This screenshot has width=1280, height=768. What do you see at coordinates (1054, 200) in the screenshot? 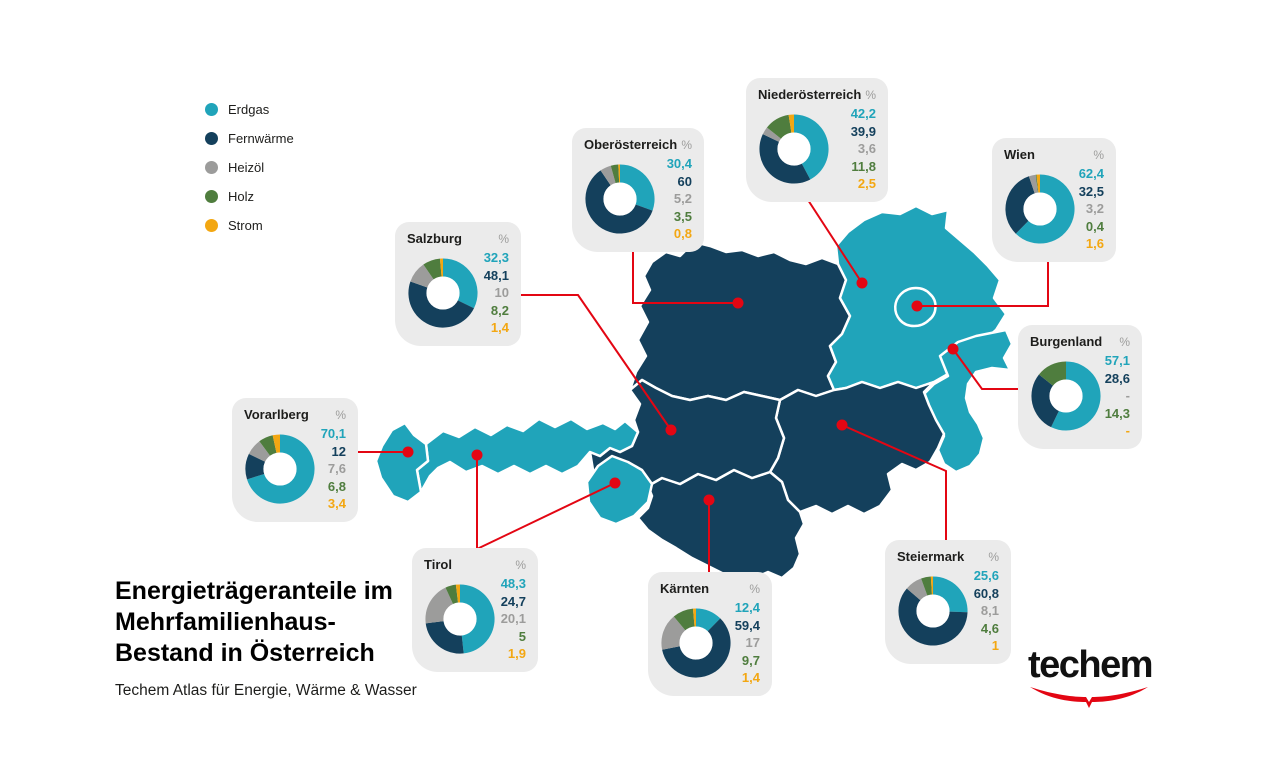
I see `state-card-wien: Wien% 62,4 32,5 3,2 0,4 1,6` at bounding box center [1054, 200].